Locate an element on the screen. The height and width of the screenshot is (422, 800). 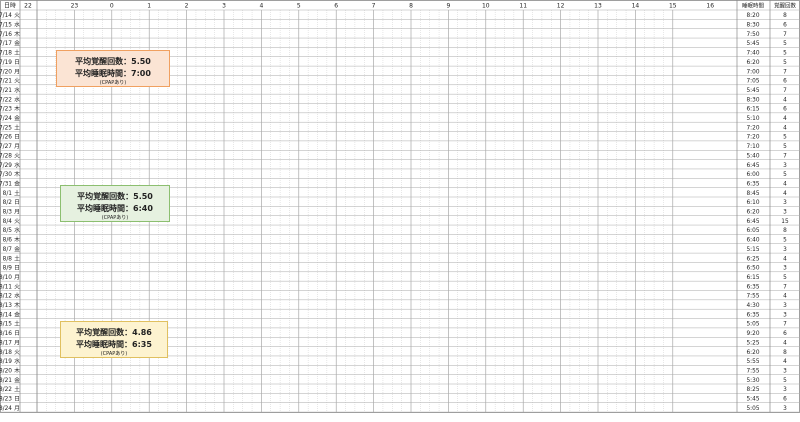
row-duration: 5:45 is located at coordinates (752, 91).